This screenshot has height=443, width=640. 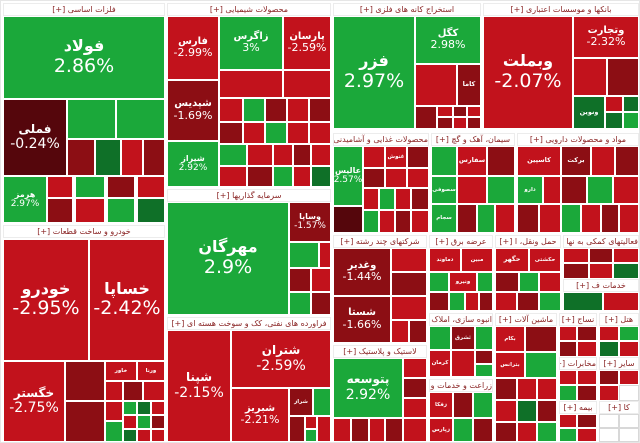 I want to click on stock-tile-برکت: برکت, so click(x=576, y=161).